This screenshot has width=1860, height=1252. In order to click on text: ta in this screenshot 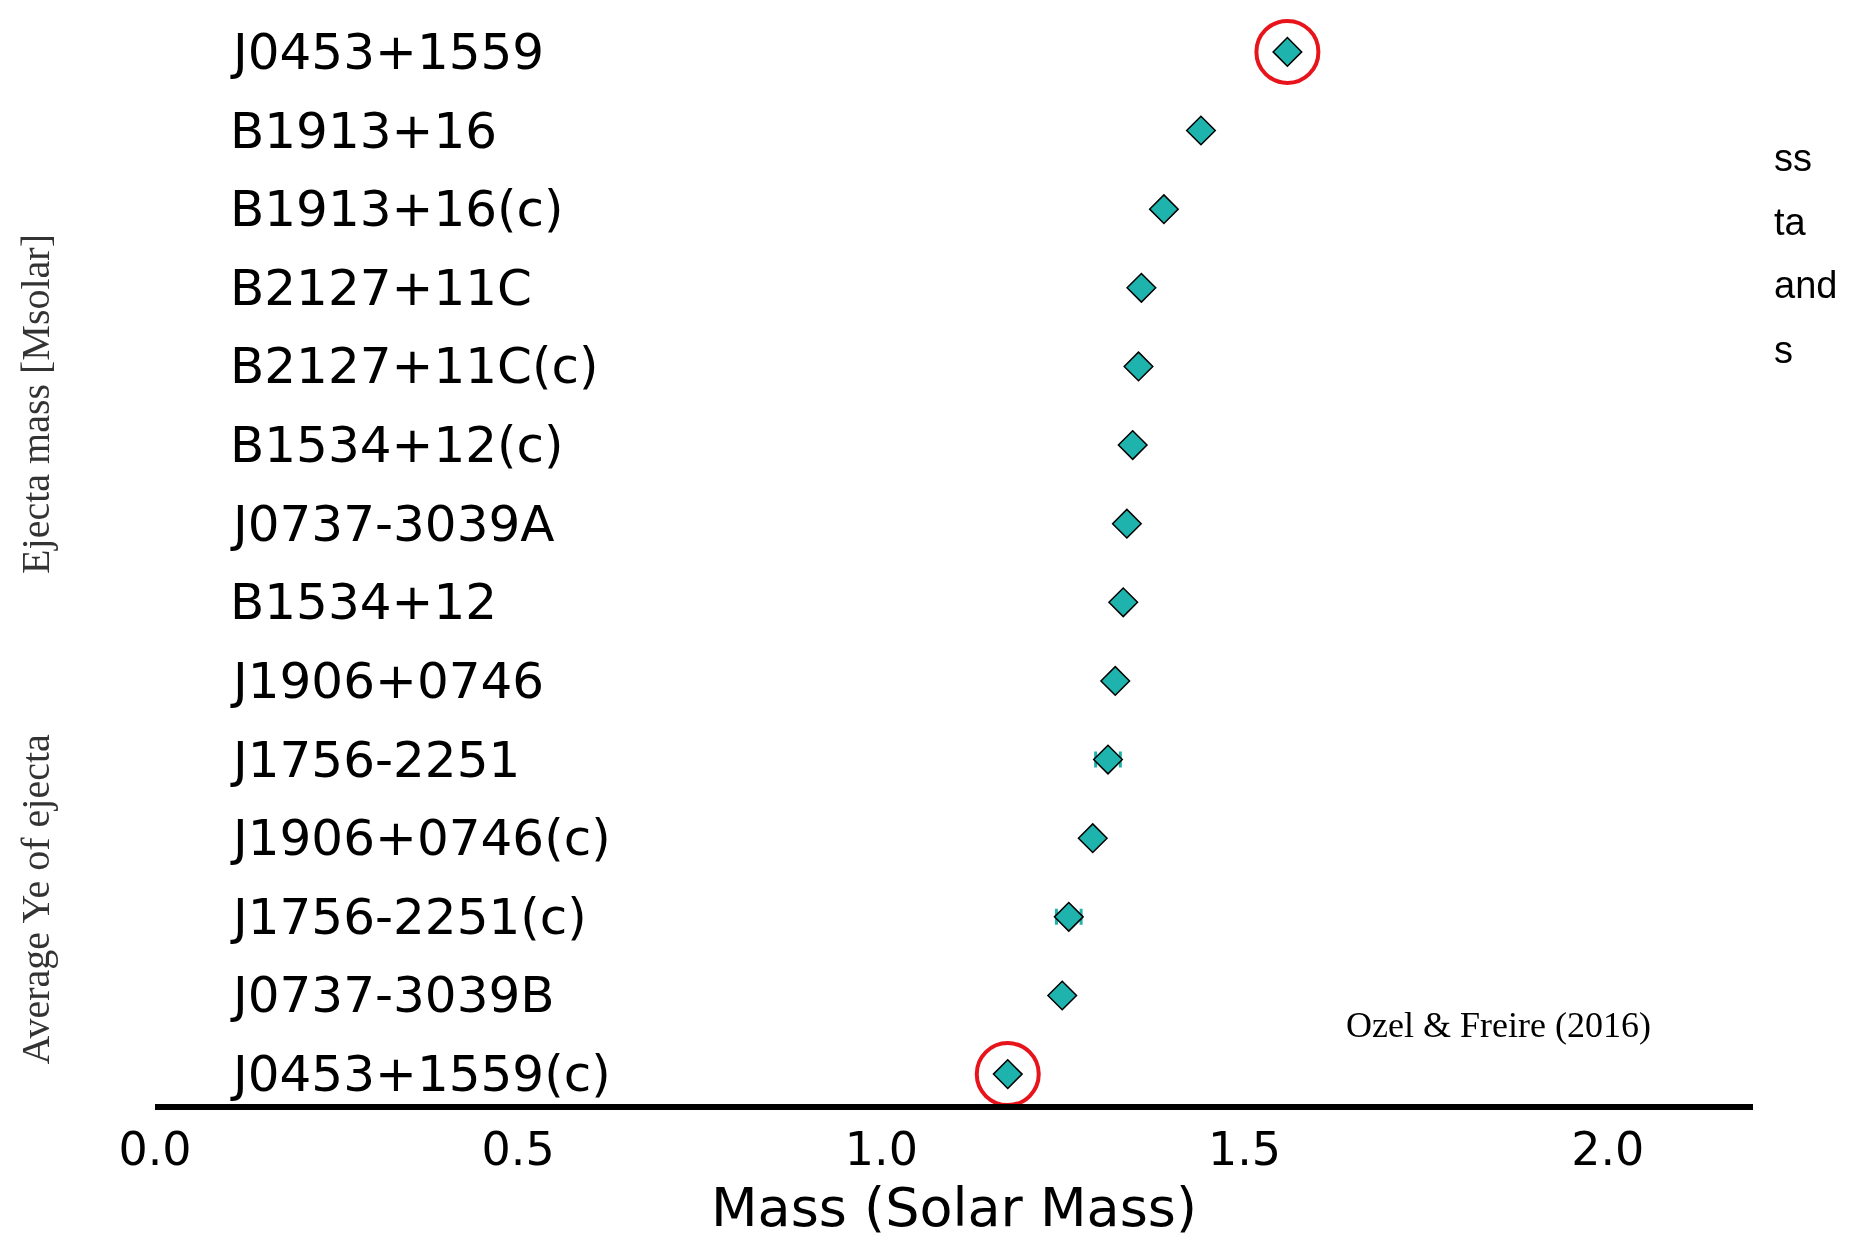, I will do `click(1790, 222)`.